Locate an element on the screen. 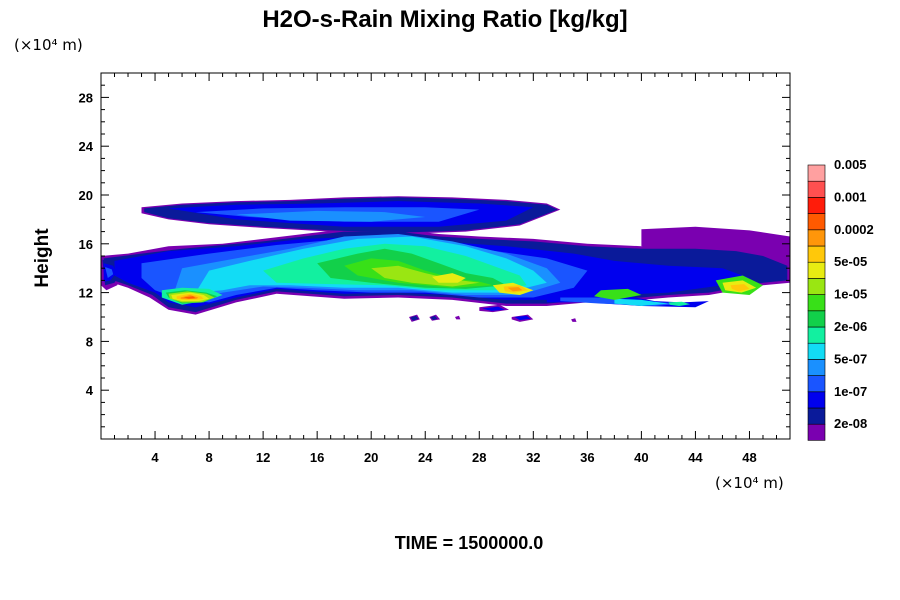  colorbar-label: 0.005 is located at coordinates (850, 164).